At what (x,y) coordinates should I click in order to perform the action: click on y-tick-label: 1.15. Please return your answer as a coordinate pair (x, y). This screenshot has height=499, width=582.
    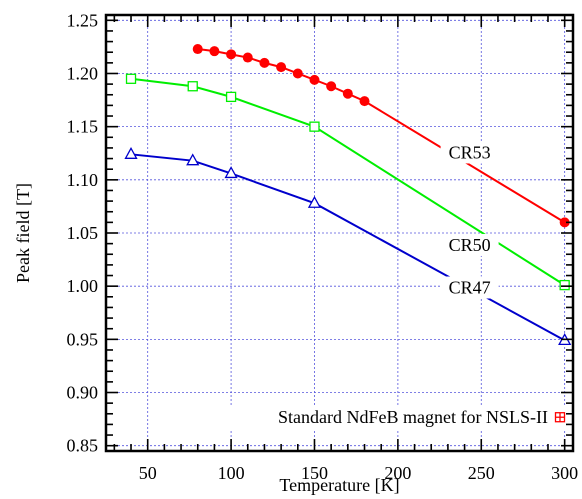
    Looking at the image, I should click on (83, 127).